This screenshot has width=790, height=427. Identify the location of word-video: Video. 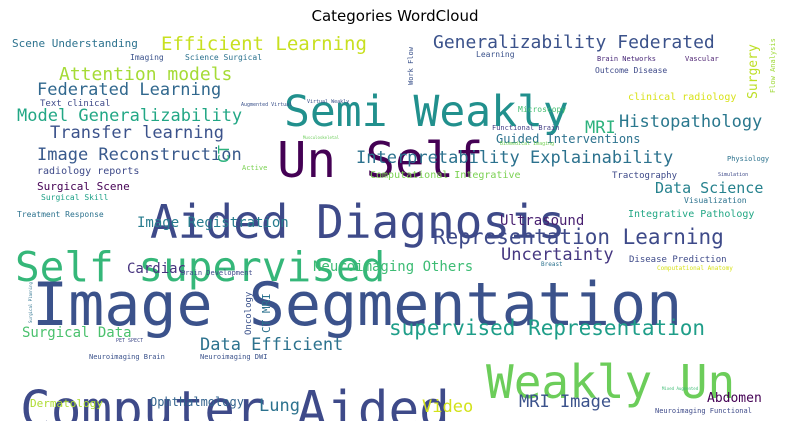
(447, 407).